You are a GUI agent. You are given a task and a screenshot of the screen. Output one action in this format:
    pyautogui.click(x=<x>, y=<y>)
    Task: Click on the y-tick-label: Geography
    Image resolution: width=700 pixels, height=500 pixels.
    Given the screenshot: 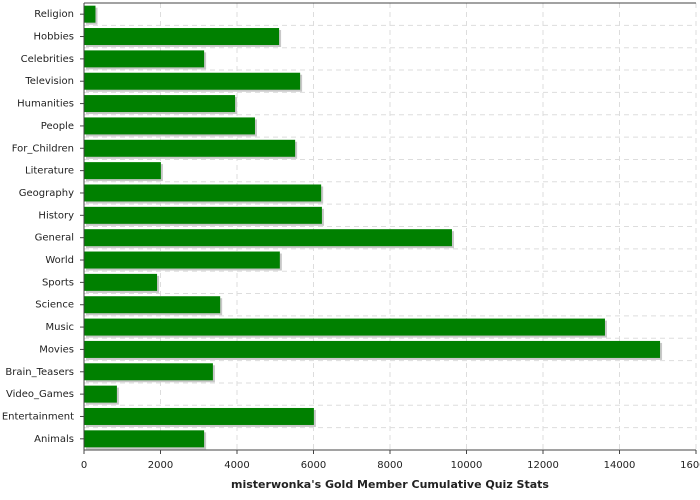 What is the action you would take?
    pyautogui.click(x=46, y=193)
    